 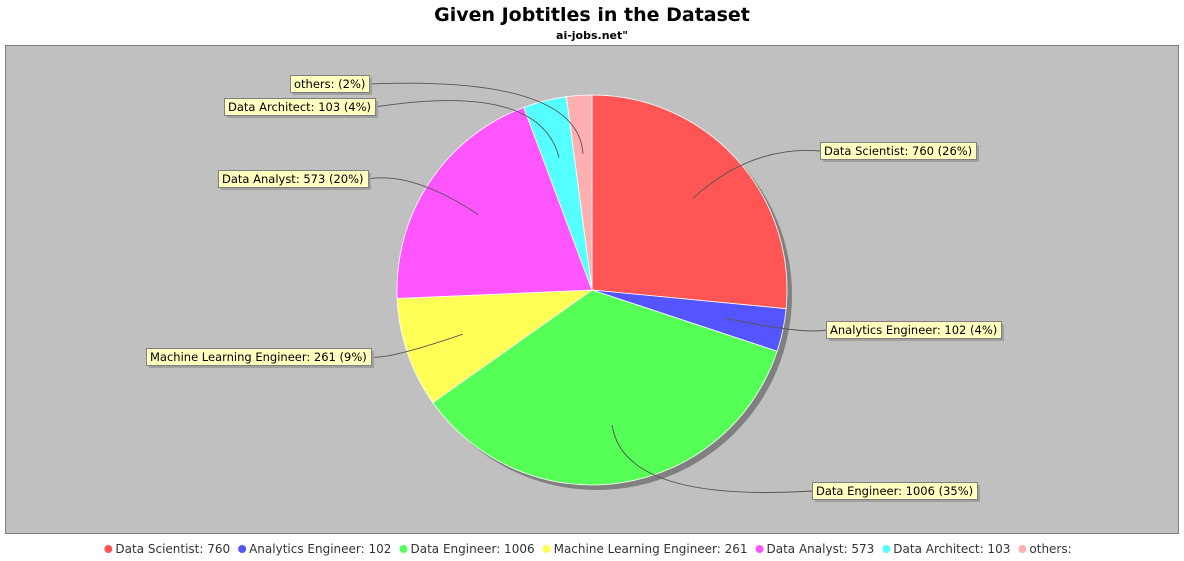 What do you see at coordinates (821, 549) in the screenshot?
I see `legend-label-data-analyst: Data Analyst: 573` at bounding box center [821, 549].